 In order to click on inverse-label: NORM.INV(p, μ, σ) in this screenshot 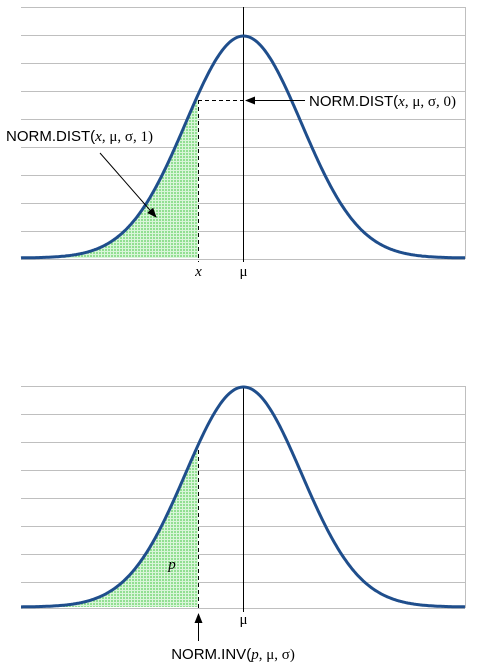, I will do `click(233, 654)`.